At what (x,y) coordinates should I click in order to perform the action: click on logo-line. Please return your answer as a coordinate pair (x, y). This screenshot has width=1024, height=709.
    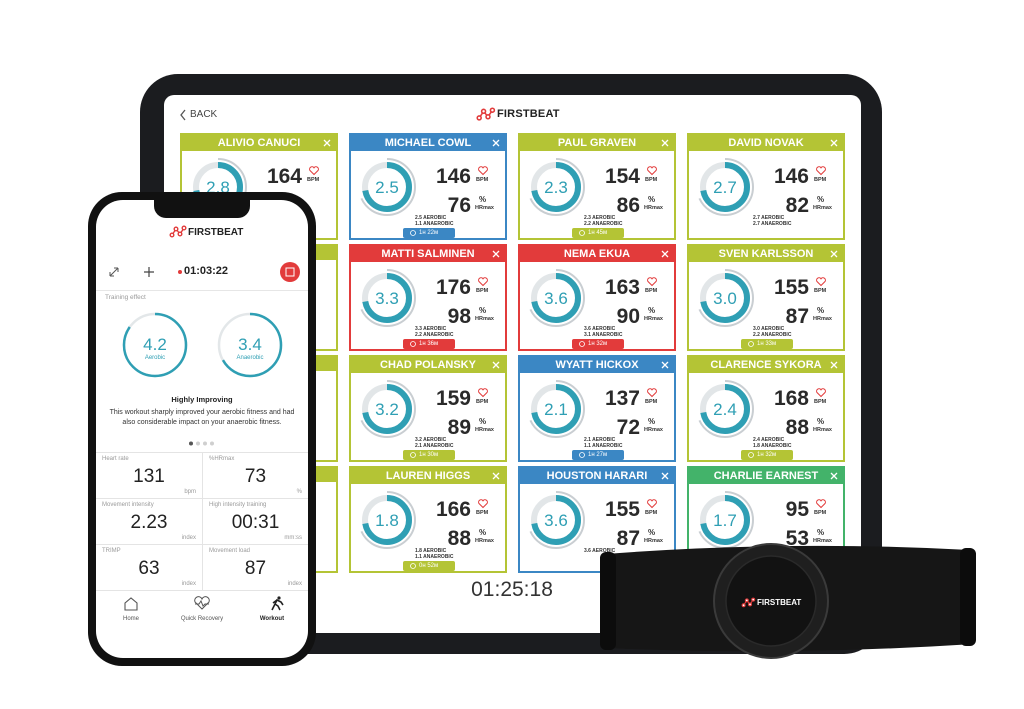
    Looking at the image, I should click on (748, 602).